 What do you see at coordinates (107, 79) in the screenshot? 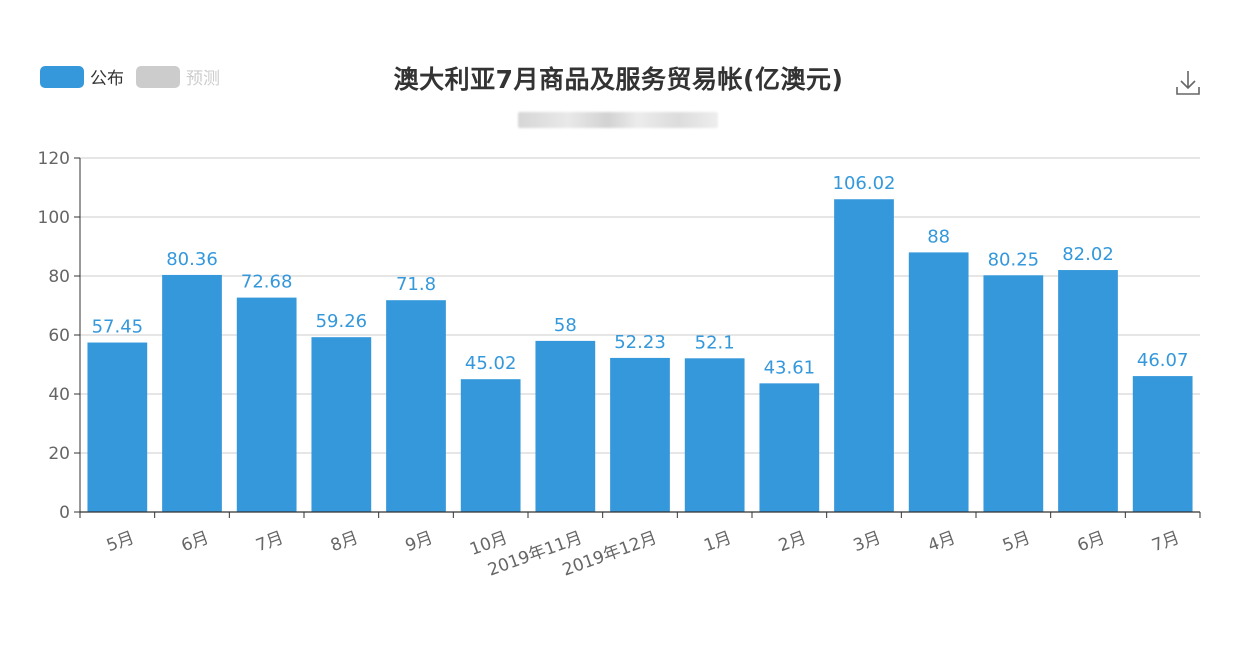
I see `legend-label-published: 公布` at bounding box center [107, 79].